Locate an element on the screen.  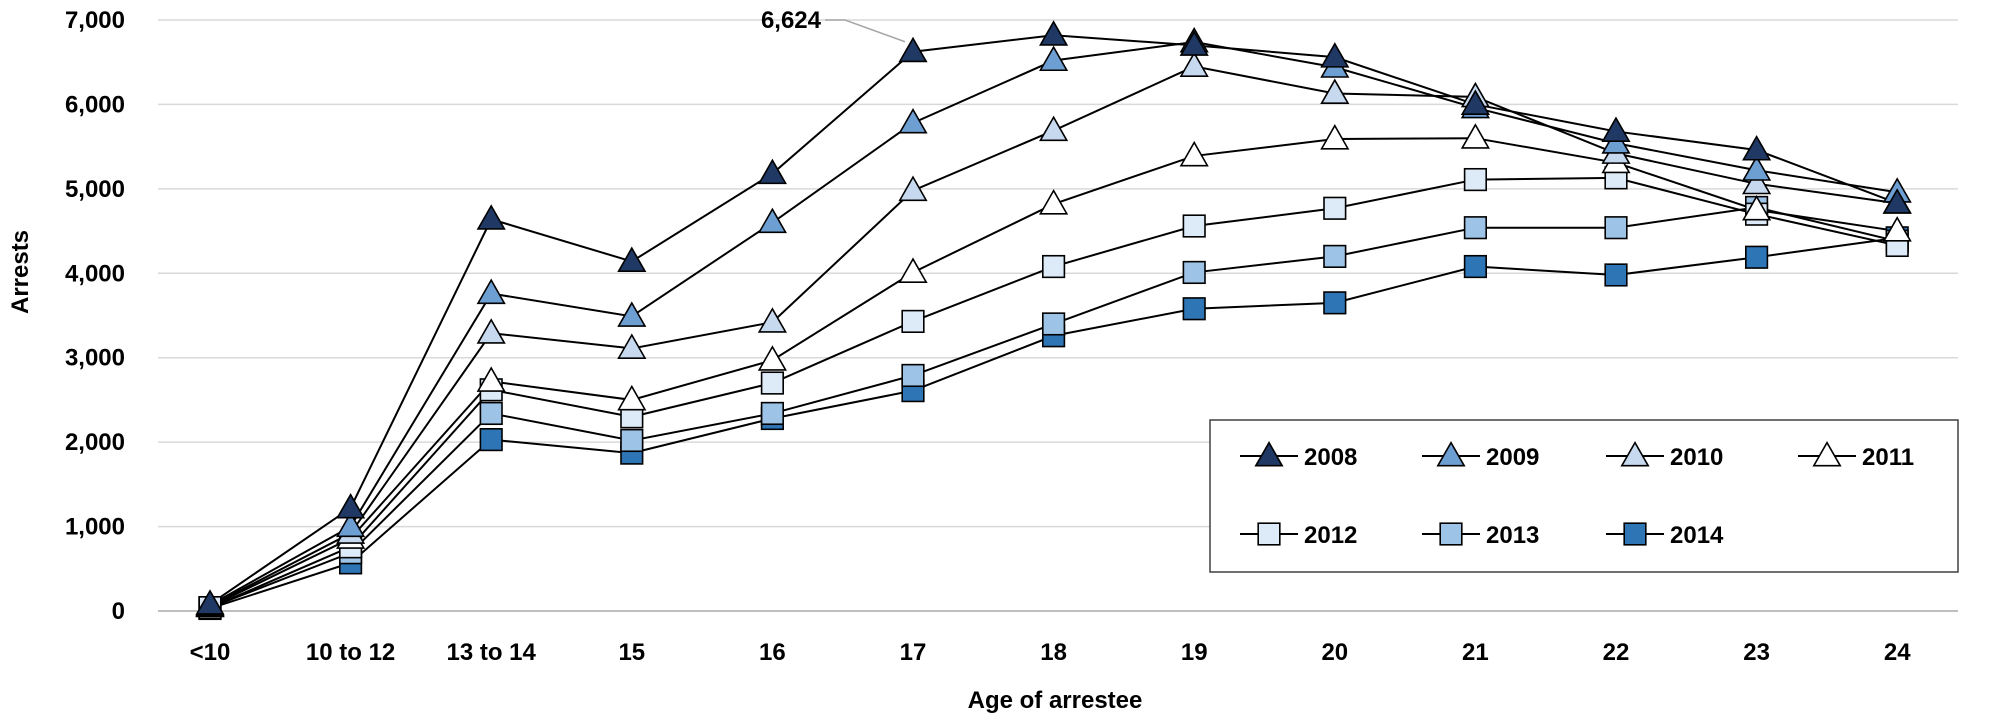
x-tick-label: 17 is located at coordinates (913, 652).